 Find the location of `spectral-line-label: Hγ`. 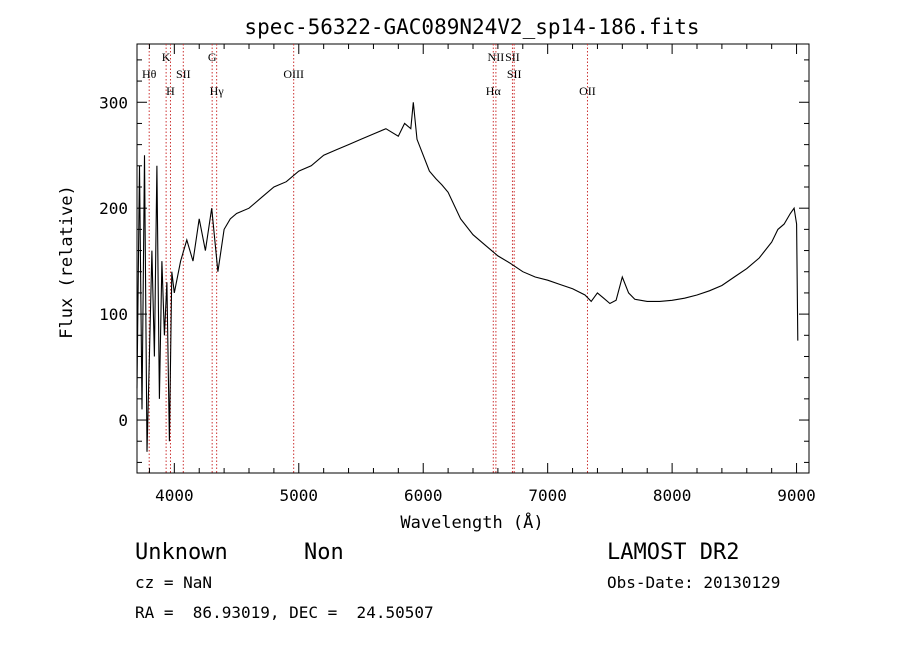

spectral-line-label: Hγ is located at coordinates (217, 91).